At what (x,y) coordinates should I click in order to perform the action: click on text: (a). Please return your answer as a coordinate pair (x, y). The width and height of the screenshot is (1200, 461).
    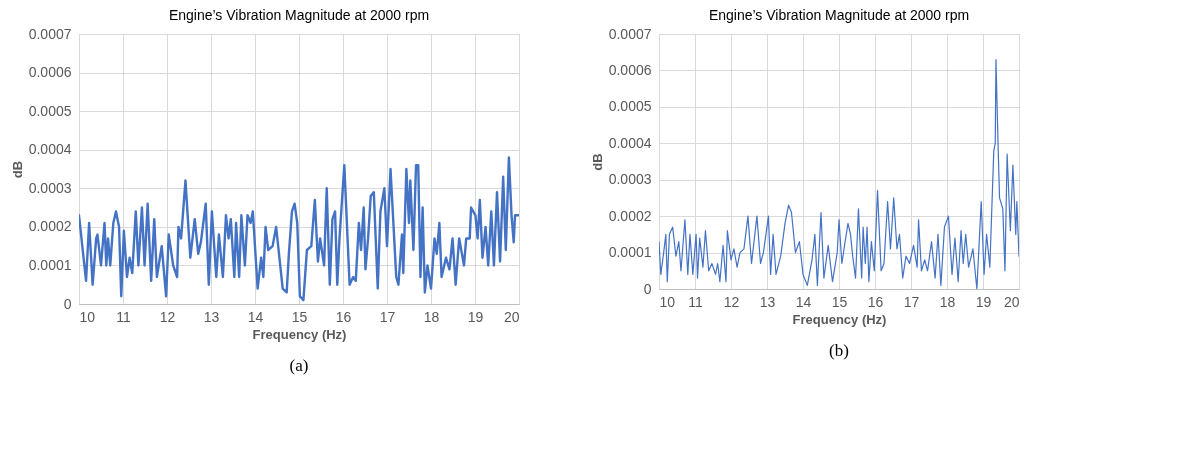
    Looking at the image, I should click on (299, 365).